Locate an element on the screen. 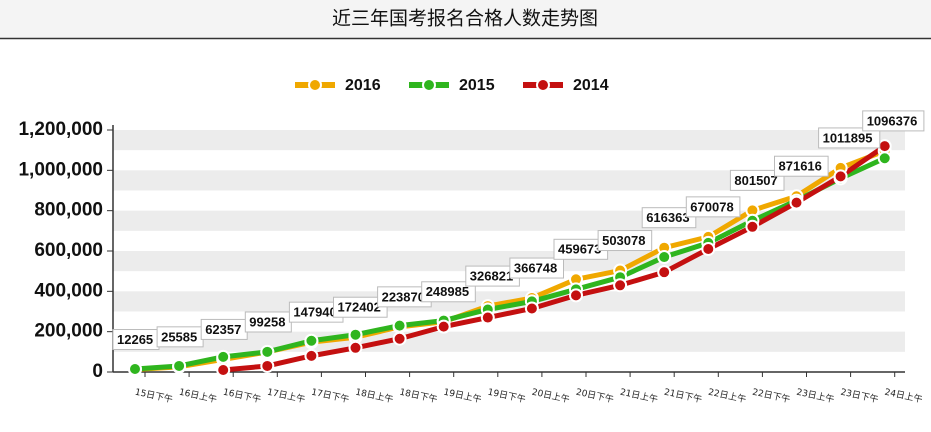  data-label-text: 801507 is located at coordinates (755, 180).